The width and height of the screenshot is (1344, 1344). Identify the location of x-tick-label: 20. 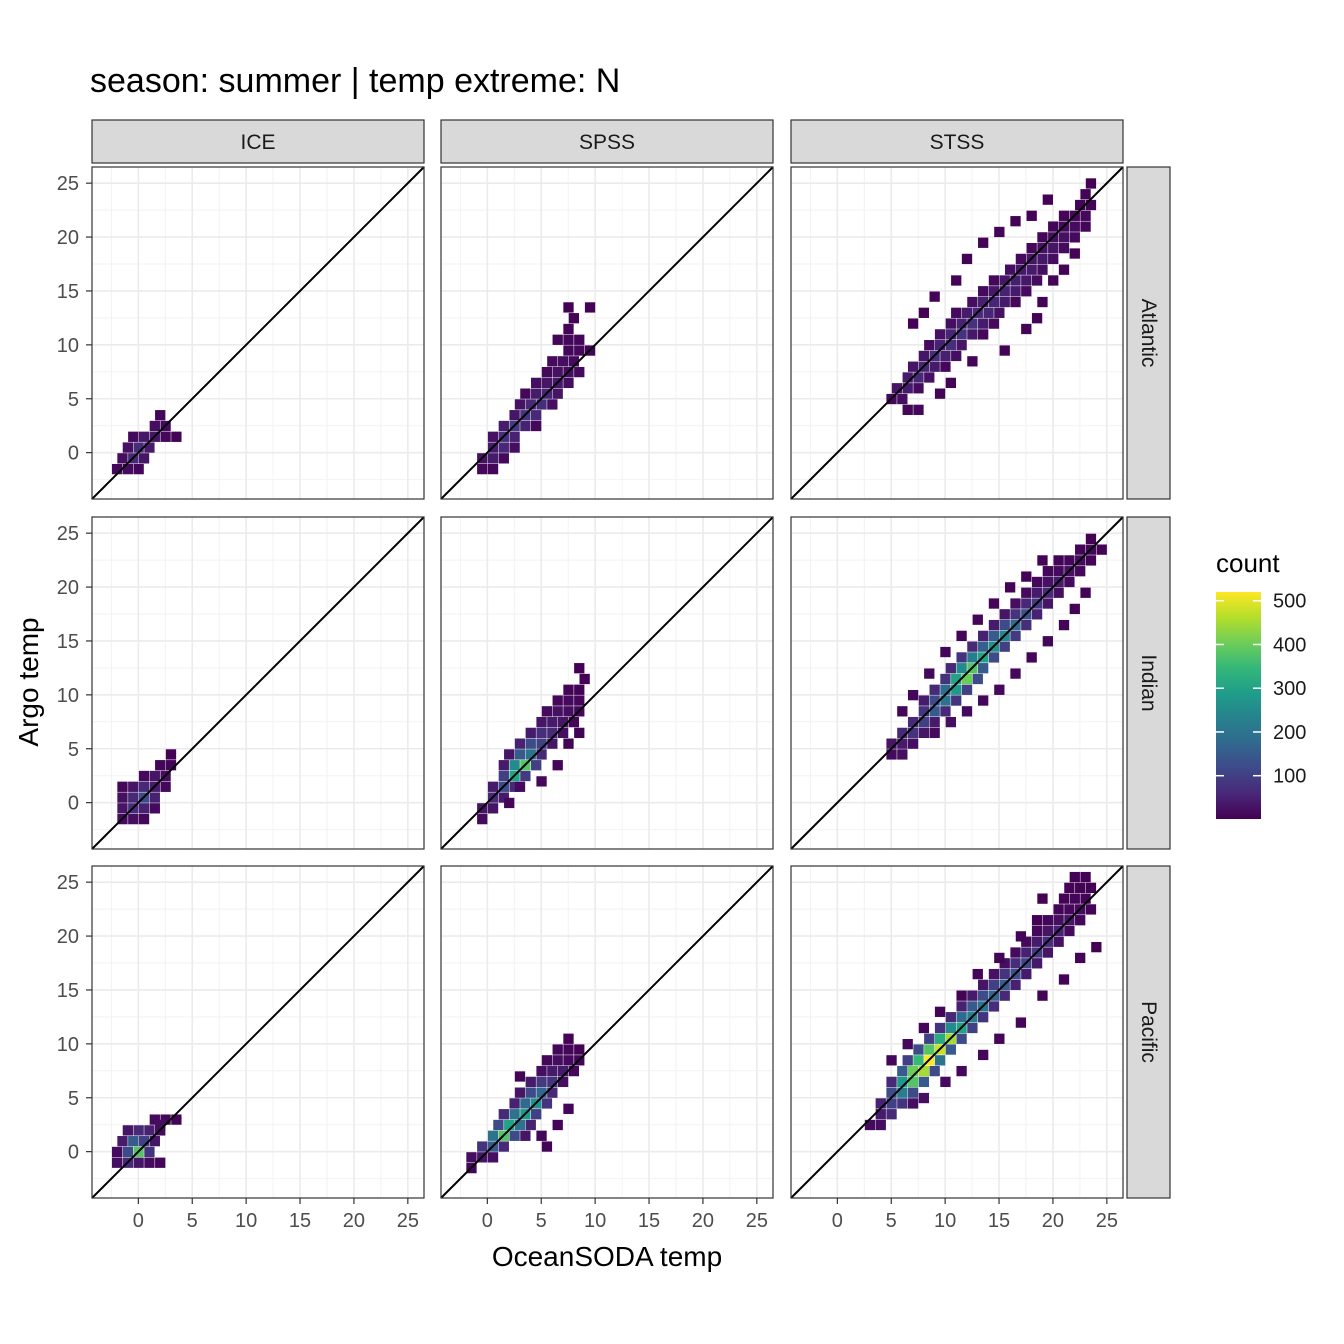
(1053, 1221).